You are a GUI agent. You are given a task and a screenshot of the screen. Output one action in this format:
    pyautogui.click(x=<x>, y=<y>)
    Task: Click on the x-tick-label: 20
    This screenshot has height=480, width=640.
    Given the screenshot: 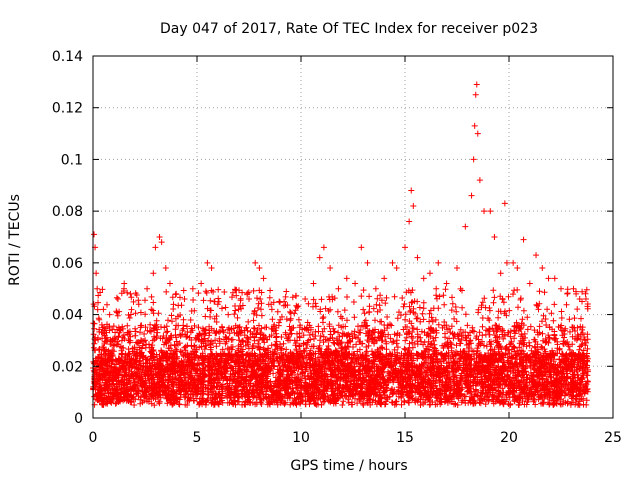 What is the action you would take?
    pyautogui.click(x=509, y=438)
    